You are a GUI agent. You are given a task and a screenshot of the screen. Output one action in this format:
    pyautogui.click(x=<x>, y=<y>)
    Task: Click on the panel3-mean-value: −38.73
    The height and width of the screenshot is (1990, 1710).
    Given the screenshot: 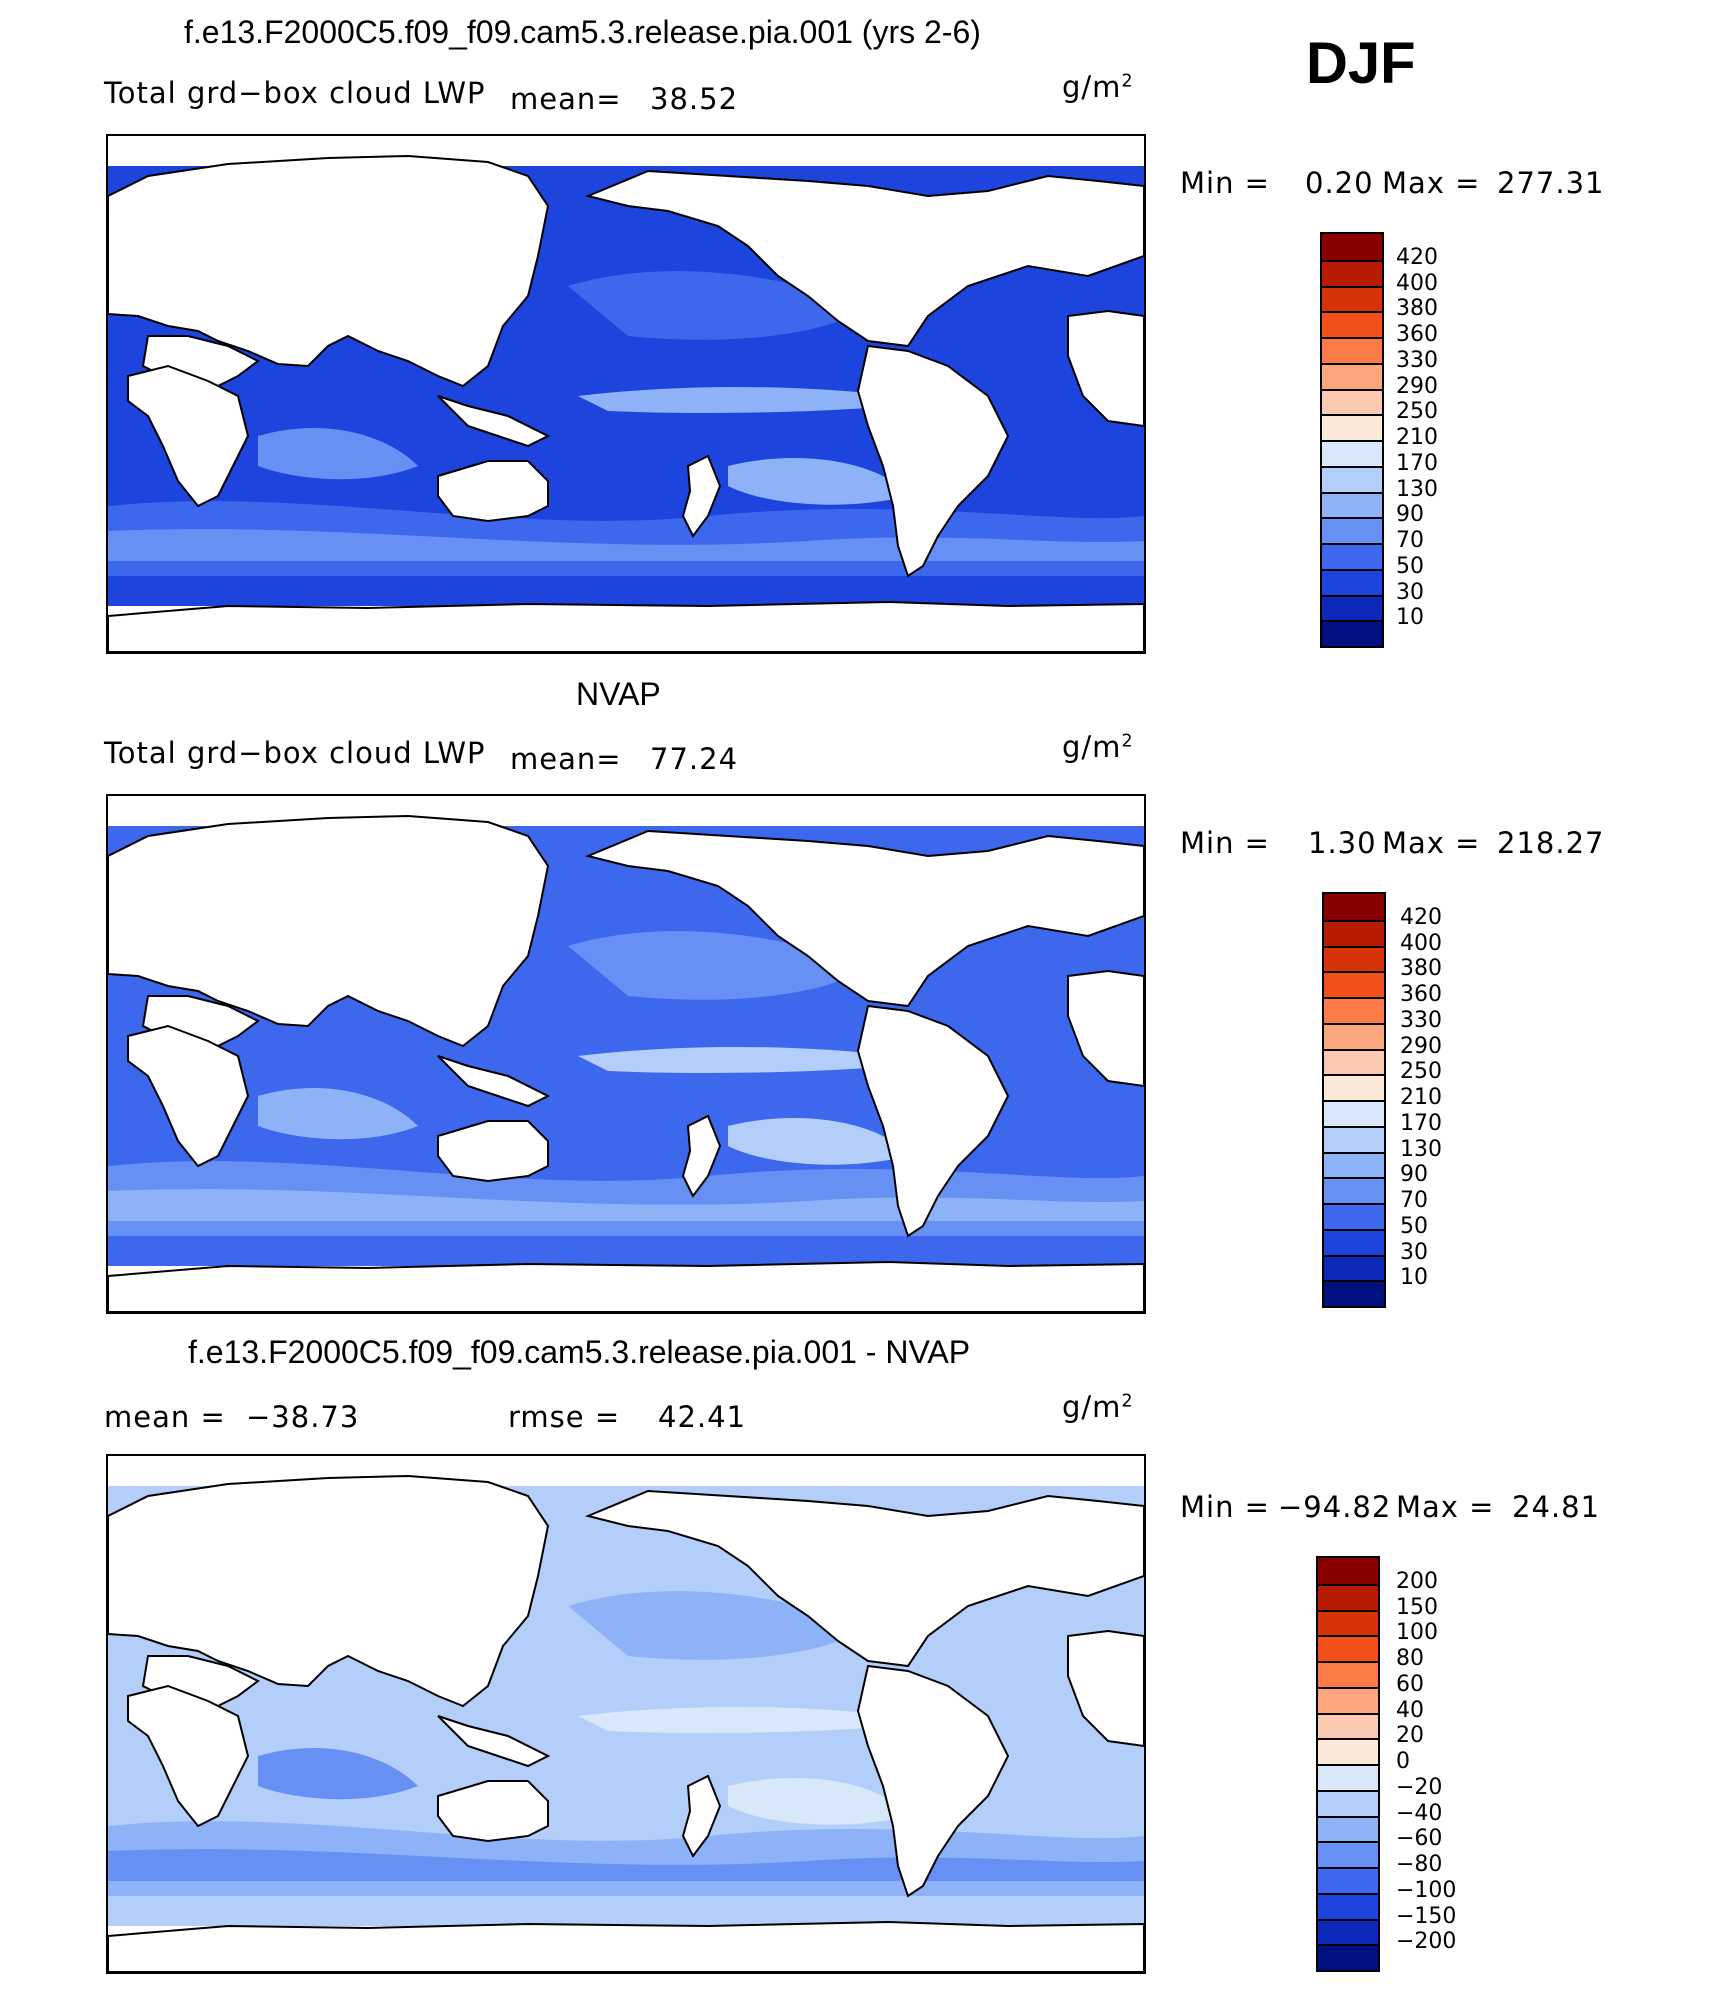 What is the action you would take?
    pyautogui.click(x=303, y=1417)
    